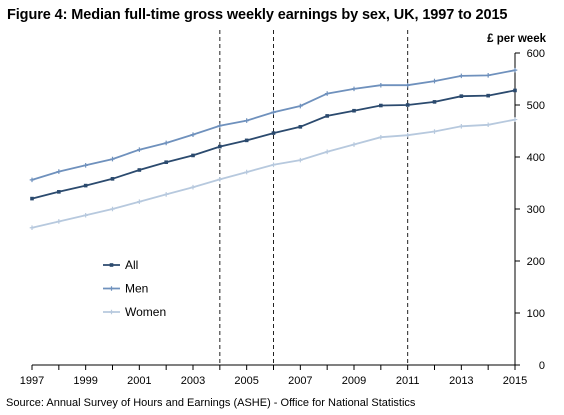 The width and height of the screenshot is (564, 415). I want to click on x-tick-label: 2009, so click(354, 381).